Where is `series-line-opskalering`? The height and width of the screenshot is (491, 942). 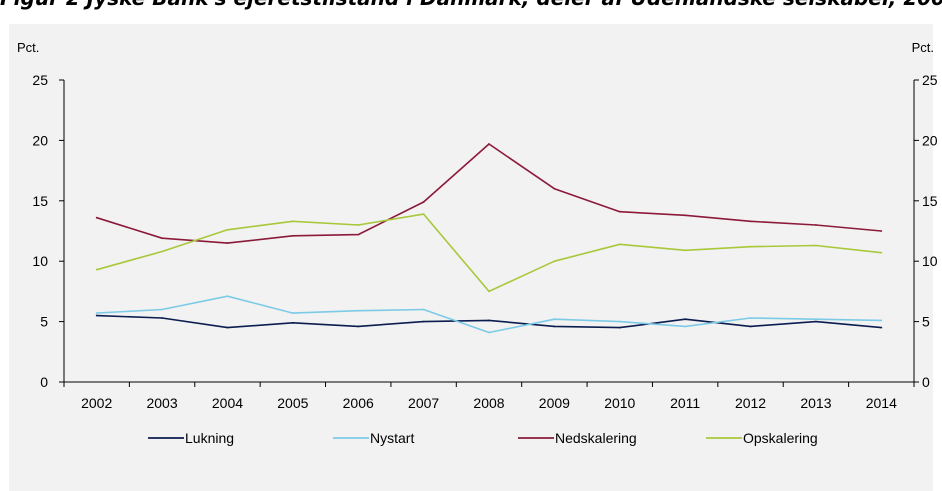
series-line-opskalering is located at coordinates (489, 253).